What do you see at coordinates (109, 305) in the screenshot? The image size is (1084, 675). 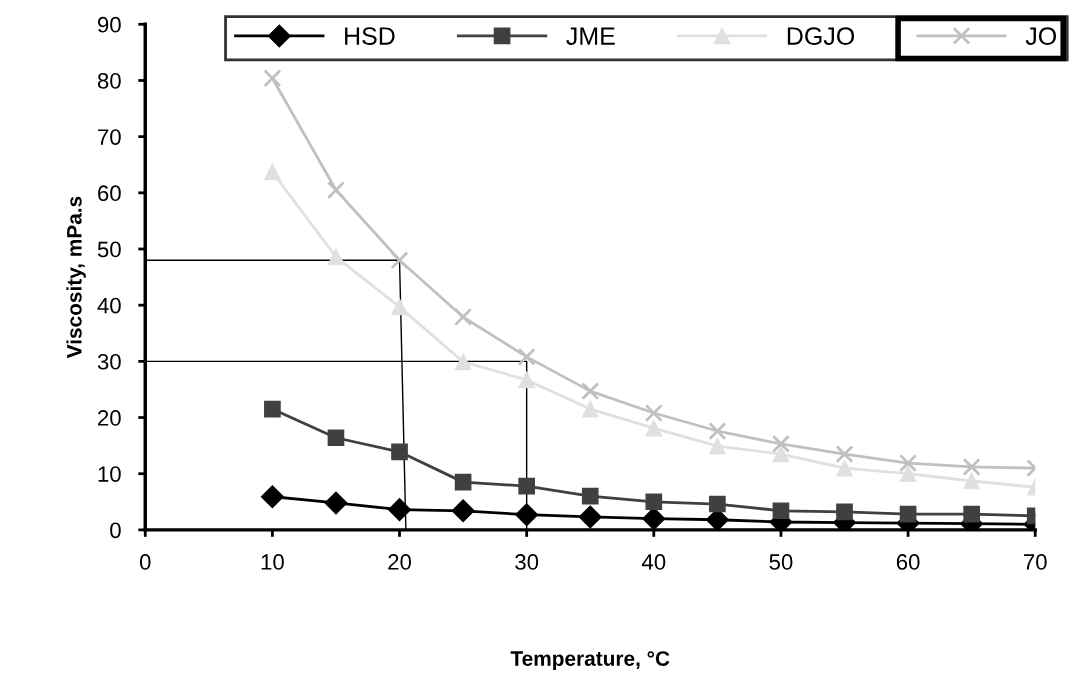 I see `y-tick-label: 40` at bounding box center [109, 305].